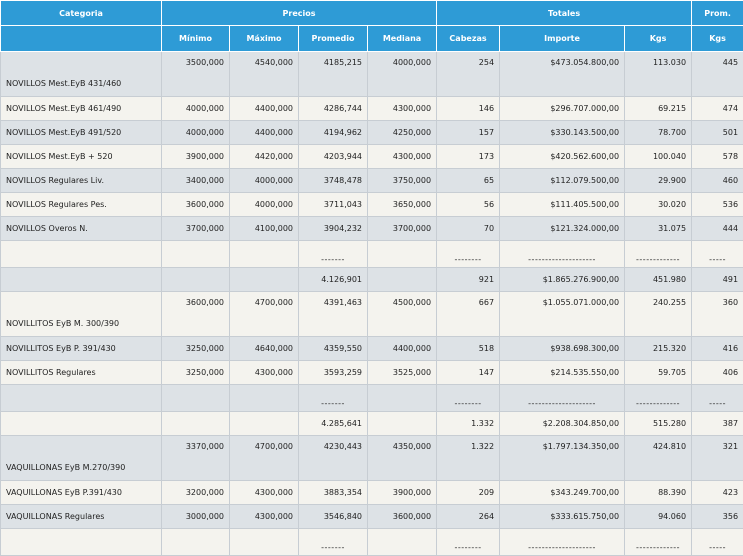  What do you see at coordinates (717, 493) in the screenshot?
I see `cell-pk: 423` at bounding box center [717, 493].